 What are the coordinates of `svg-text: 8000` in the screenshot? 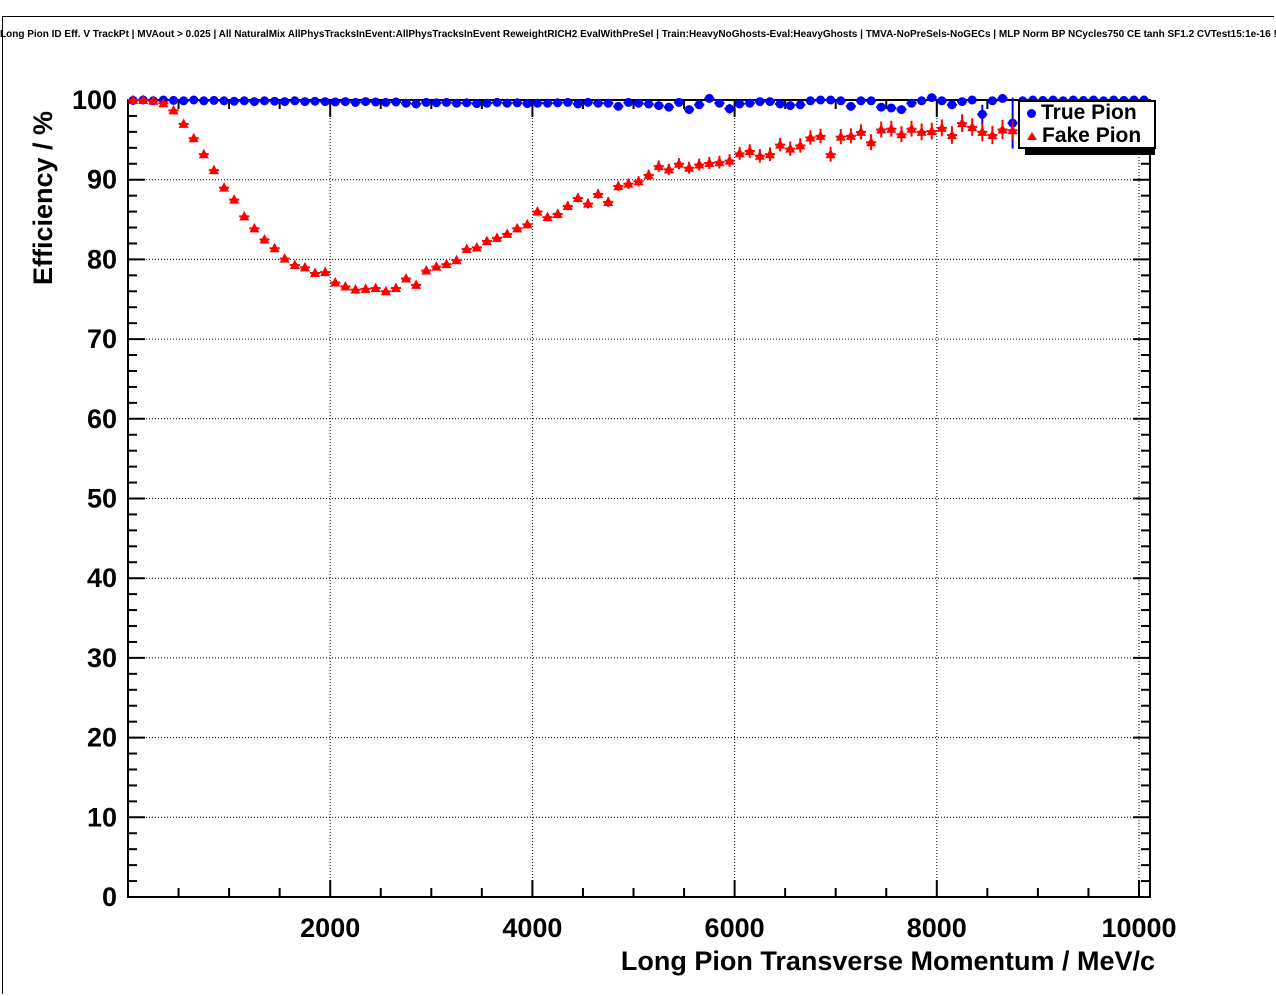 It's located at (937, 928).